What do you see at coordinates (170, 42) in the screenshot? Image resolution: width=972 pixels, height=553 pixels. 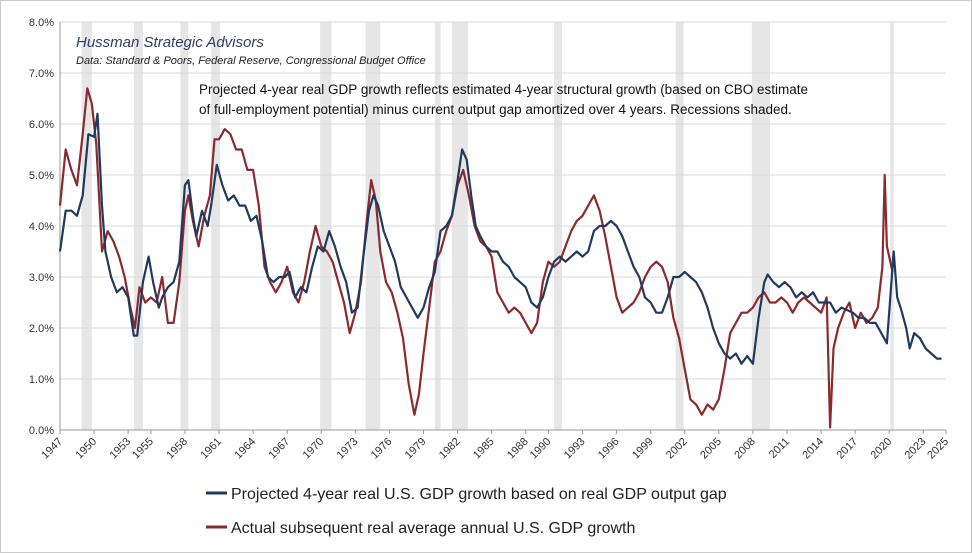 I see `header-title: Hussman Strategic Advisors` at bounding box center [170, 42].